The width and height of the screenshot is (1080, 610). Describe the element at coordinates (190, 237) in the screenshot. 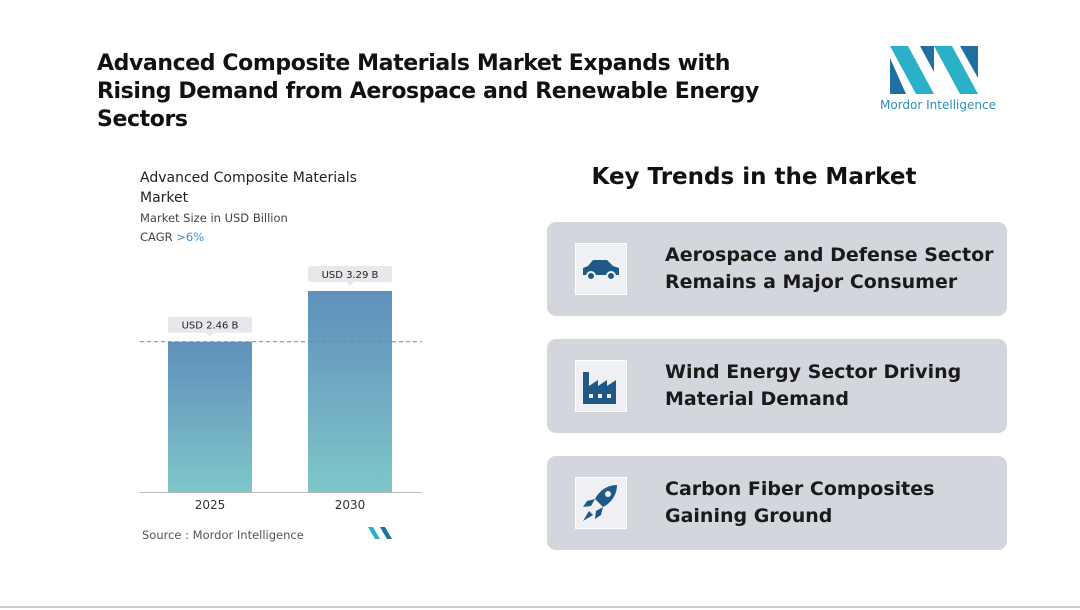

I see `cagr-value: >6%` at that location.